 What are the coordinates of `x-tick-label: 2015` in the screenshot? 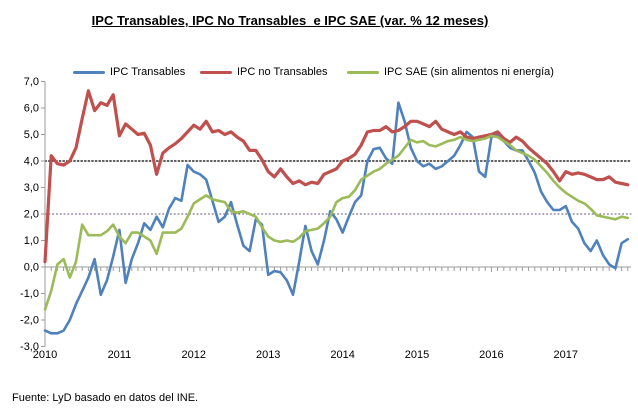 It's located at (417, 355).